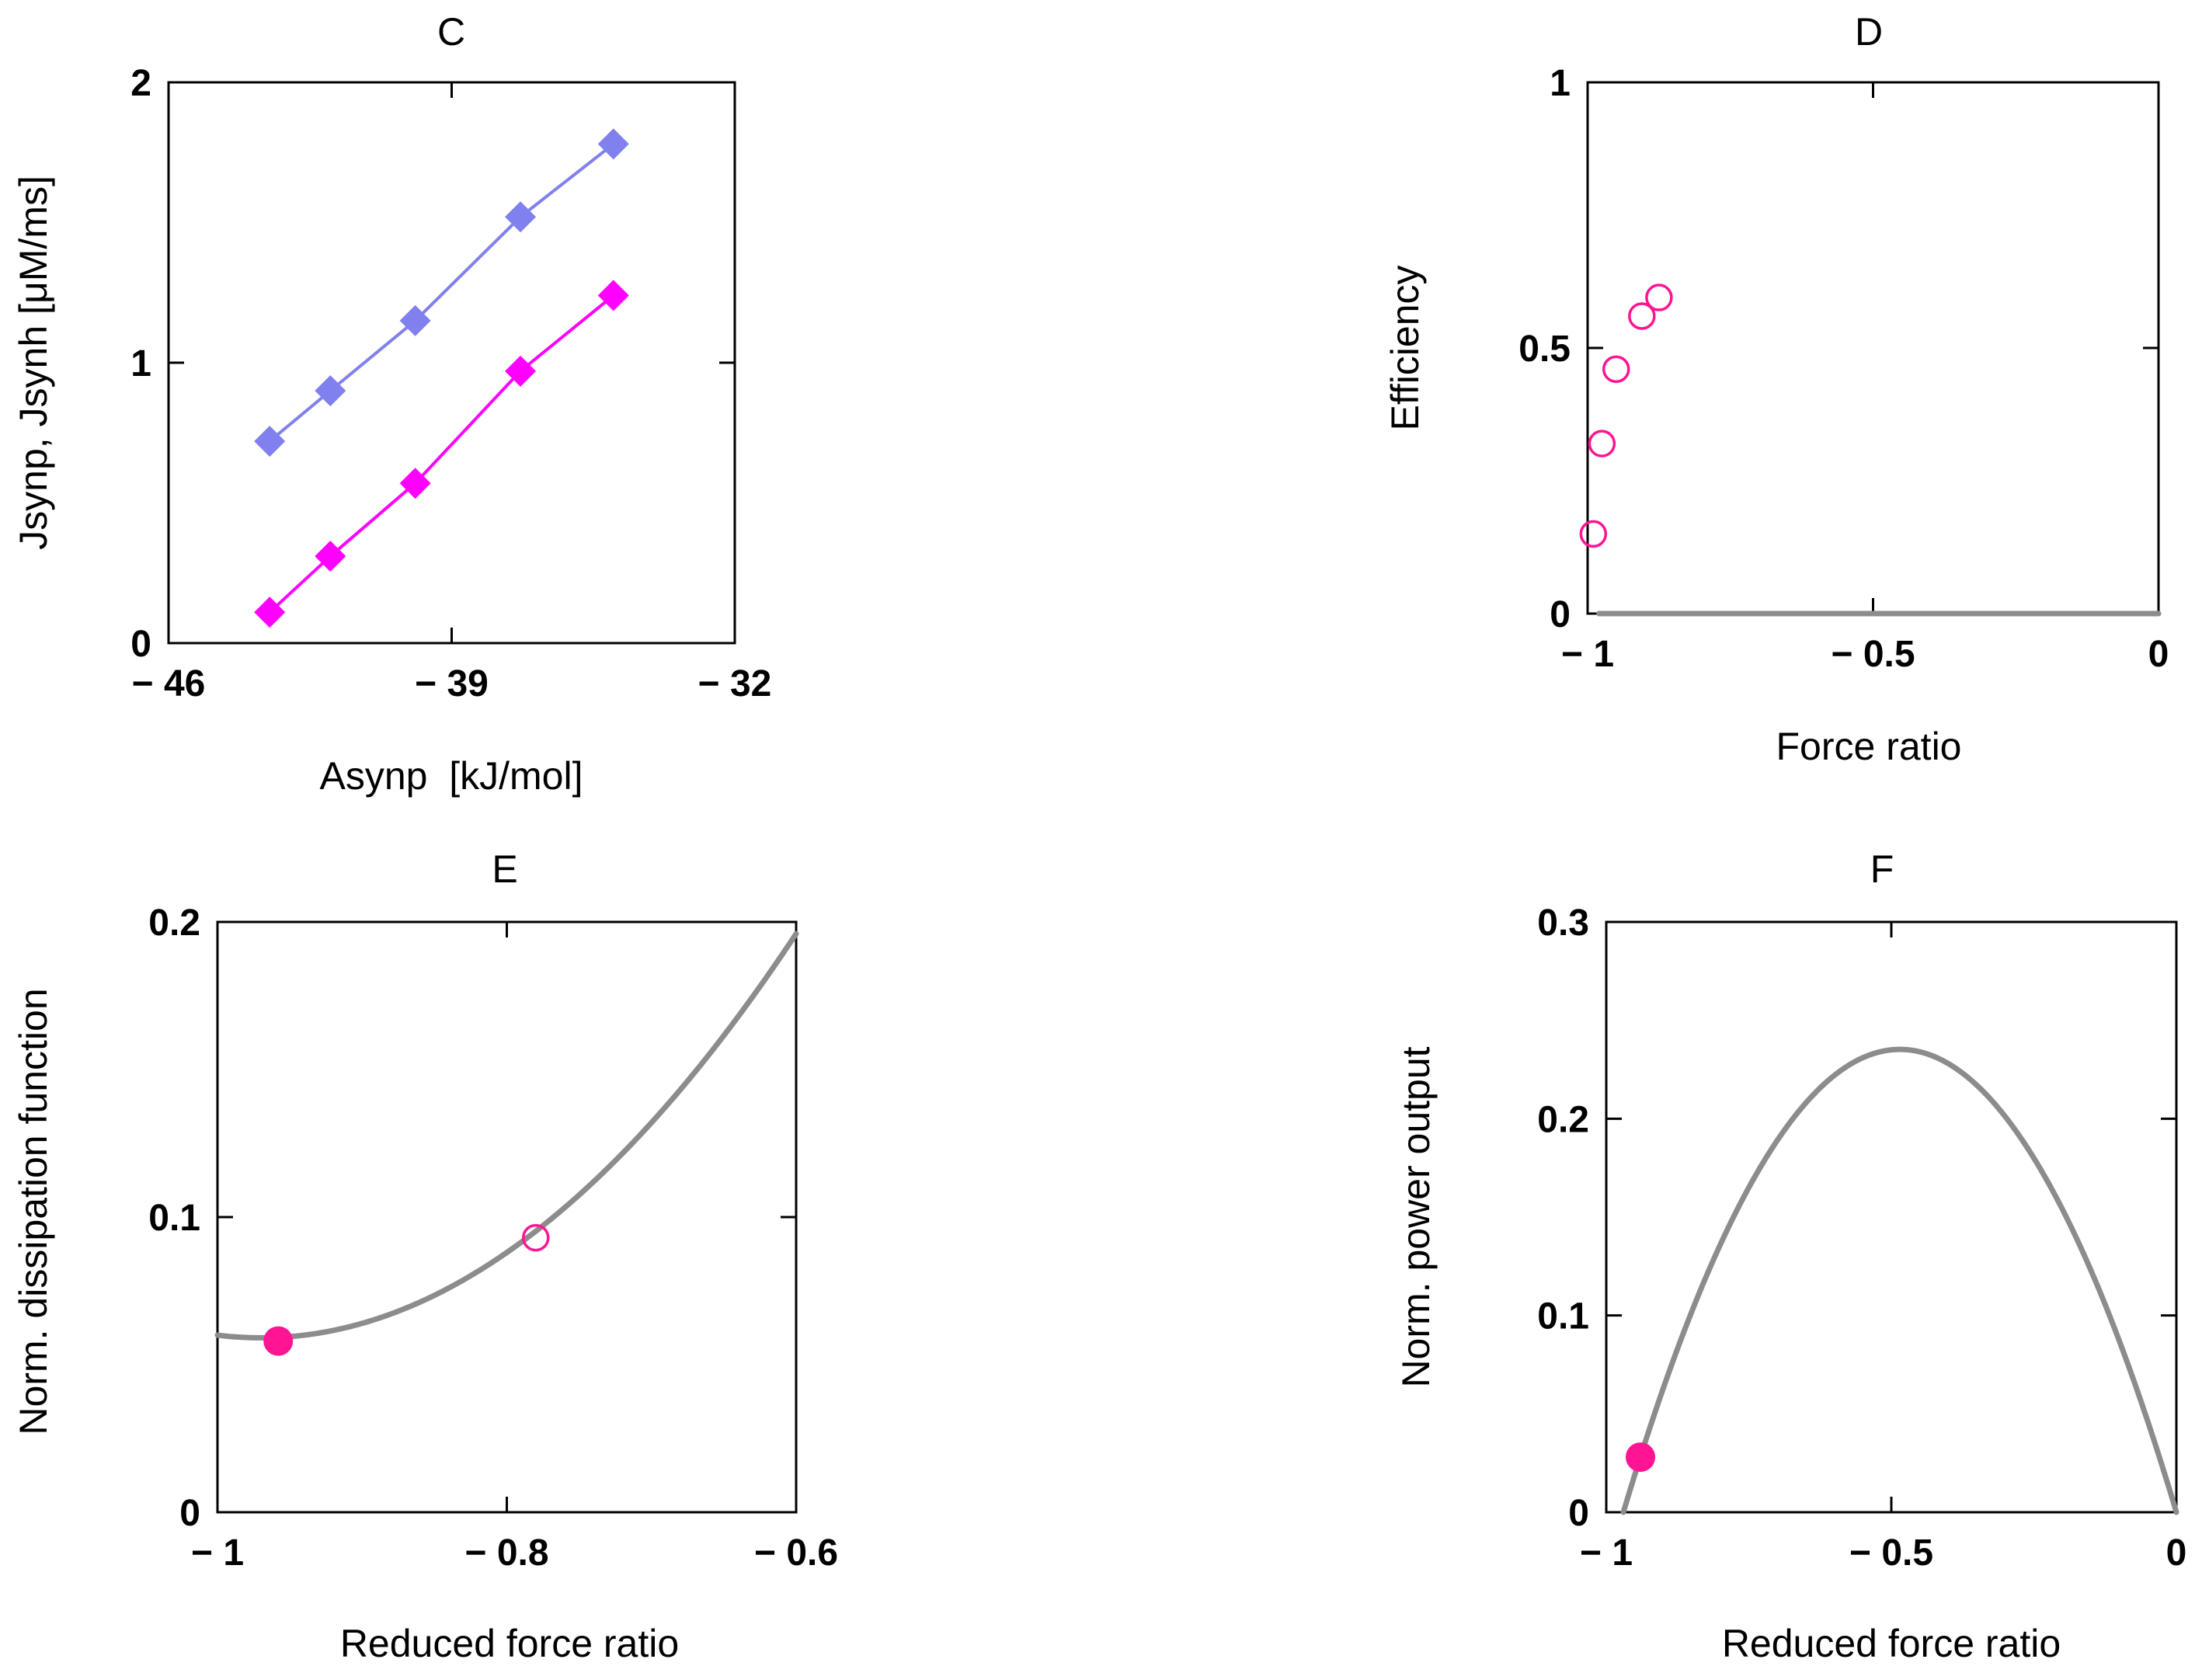  I want to click on panel-f-xlabel: Reduced force ratio, so click(1891, 1644).